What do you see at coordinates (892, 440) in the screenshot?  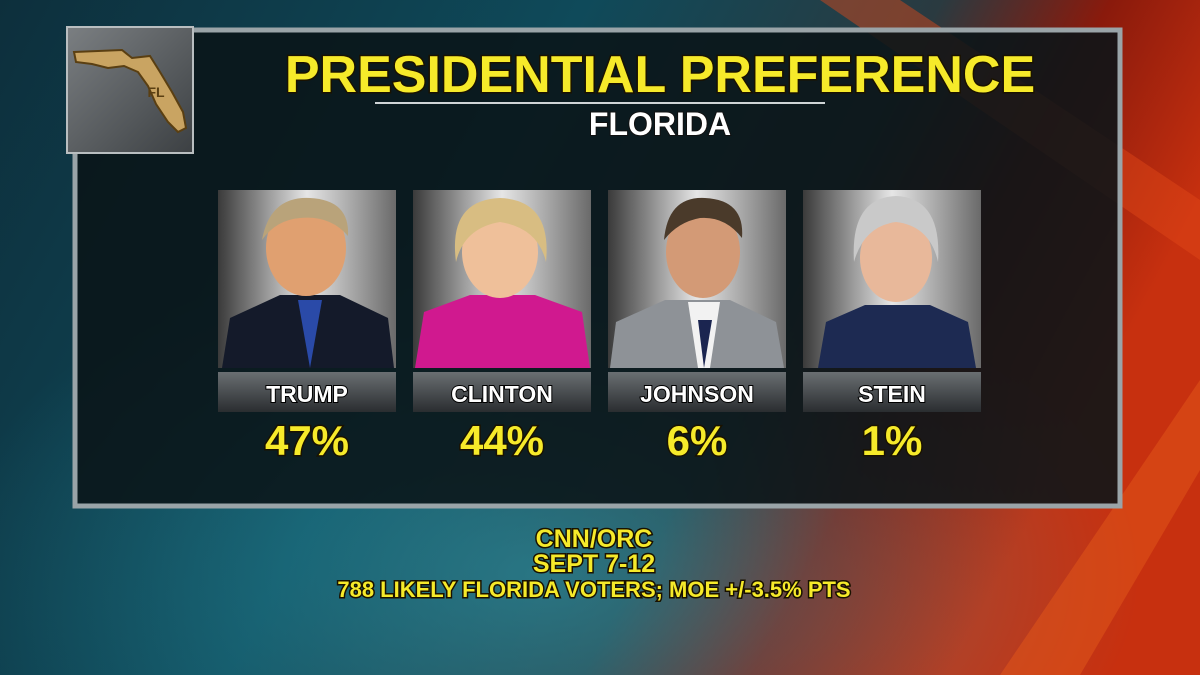 I see `candidate-share: 1%` at bounding box center [892, 440].